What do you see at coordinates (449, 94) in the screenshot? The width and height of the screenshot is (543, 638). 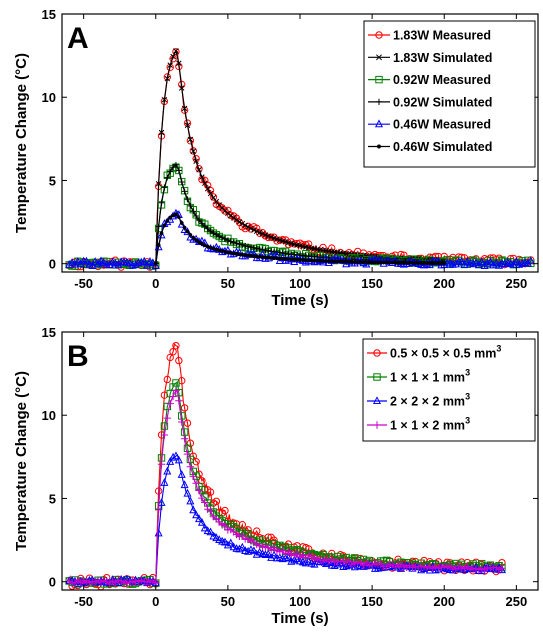 I see `legend-box` at bounding box center [449, 94].